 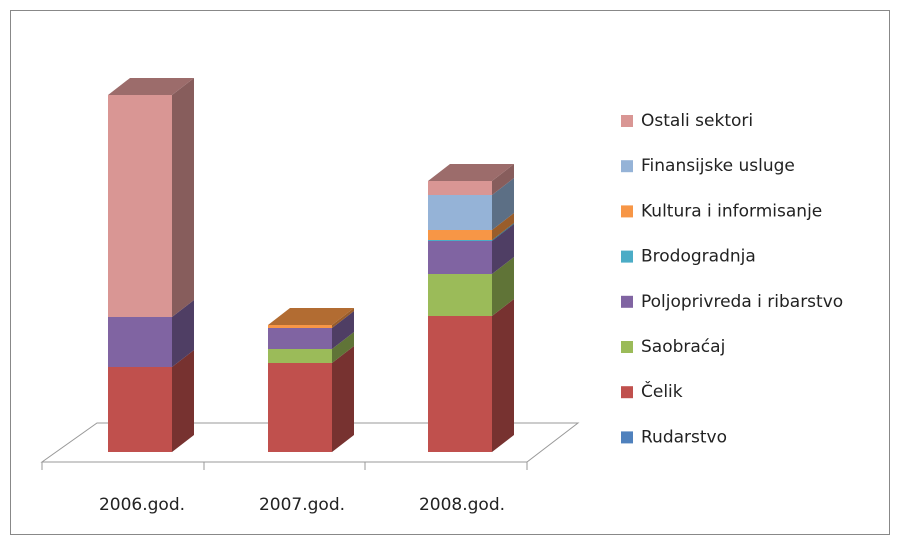 I want to click on x-tick-label: 2007.god., so click(x=302, y=505).